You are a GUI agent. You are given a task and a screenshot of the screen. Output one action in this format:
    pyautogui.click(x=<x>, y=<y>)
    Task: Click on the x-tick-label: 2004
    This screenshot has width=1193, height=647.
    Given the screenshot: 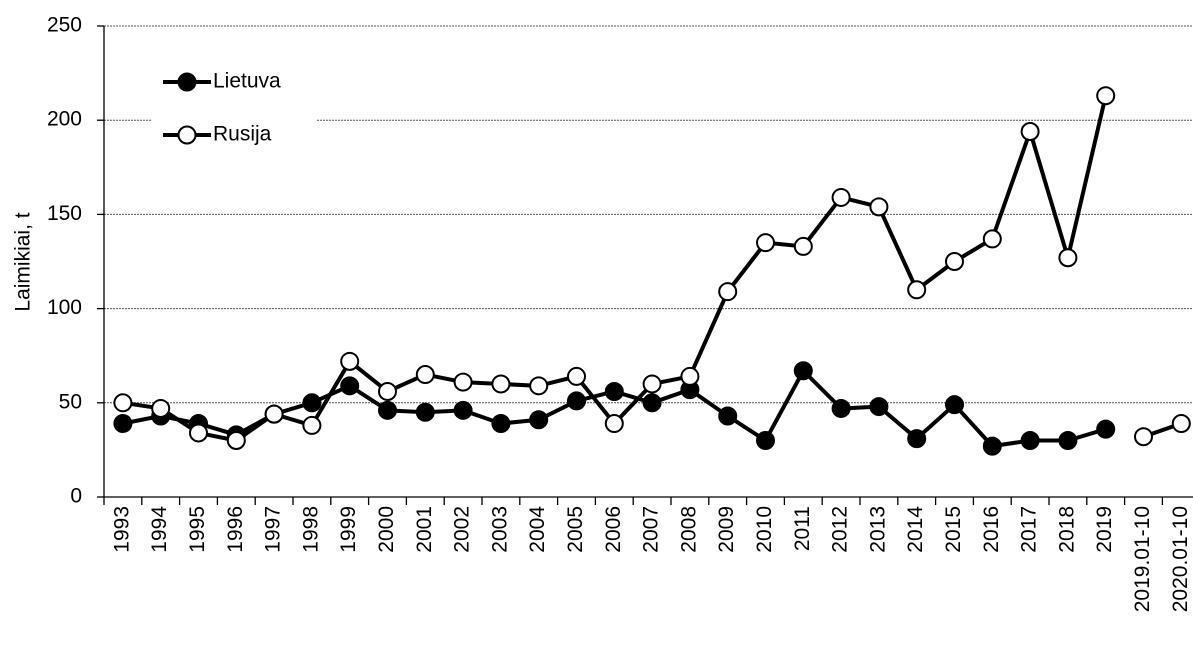 What is the action you would take?
    pyautogui.click(x=537, y=529)
    